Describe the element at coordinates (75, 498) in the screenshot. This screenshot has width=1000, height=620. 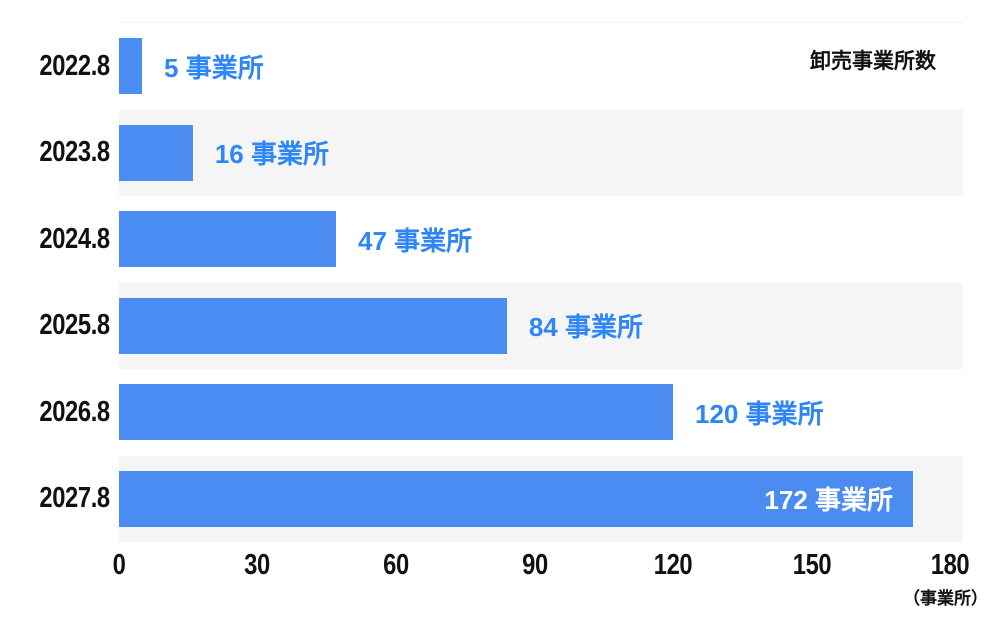
I see `category-label: 2027.8` at that location.